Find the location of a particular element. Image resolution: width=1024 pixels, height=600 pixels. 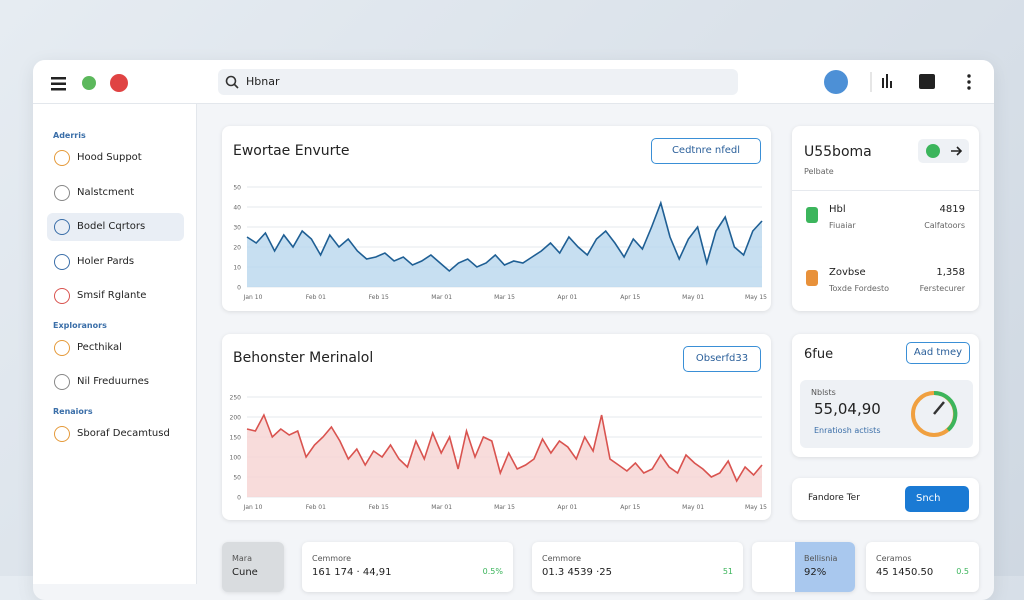

card-action is located at coordinates (943, 151).